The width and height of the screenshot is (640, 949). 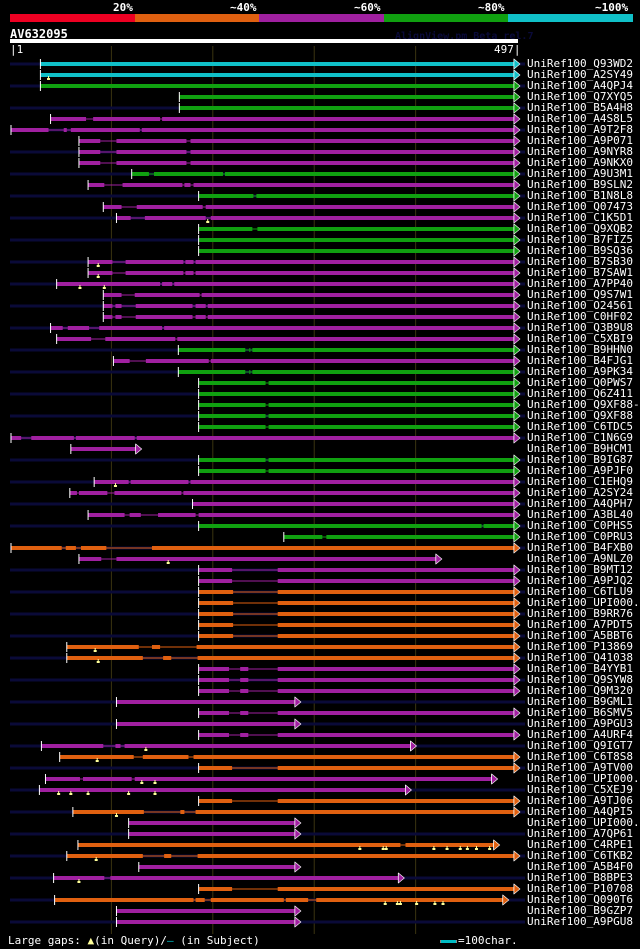 I want to click on hit-label: UniRef100_B5A4H8, so click(x=580, y=107).